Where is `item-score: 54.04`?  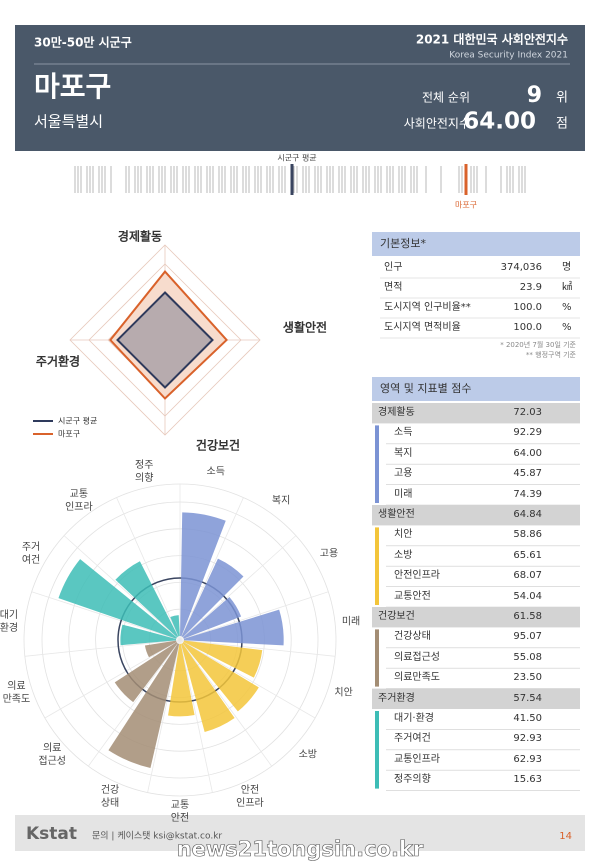 item-score: 54.04 is located at coordinates (527, 596).